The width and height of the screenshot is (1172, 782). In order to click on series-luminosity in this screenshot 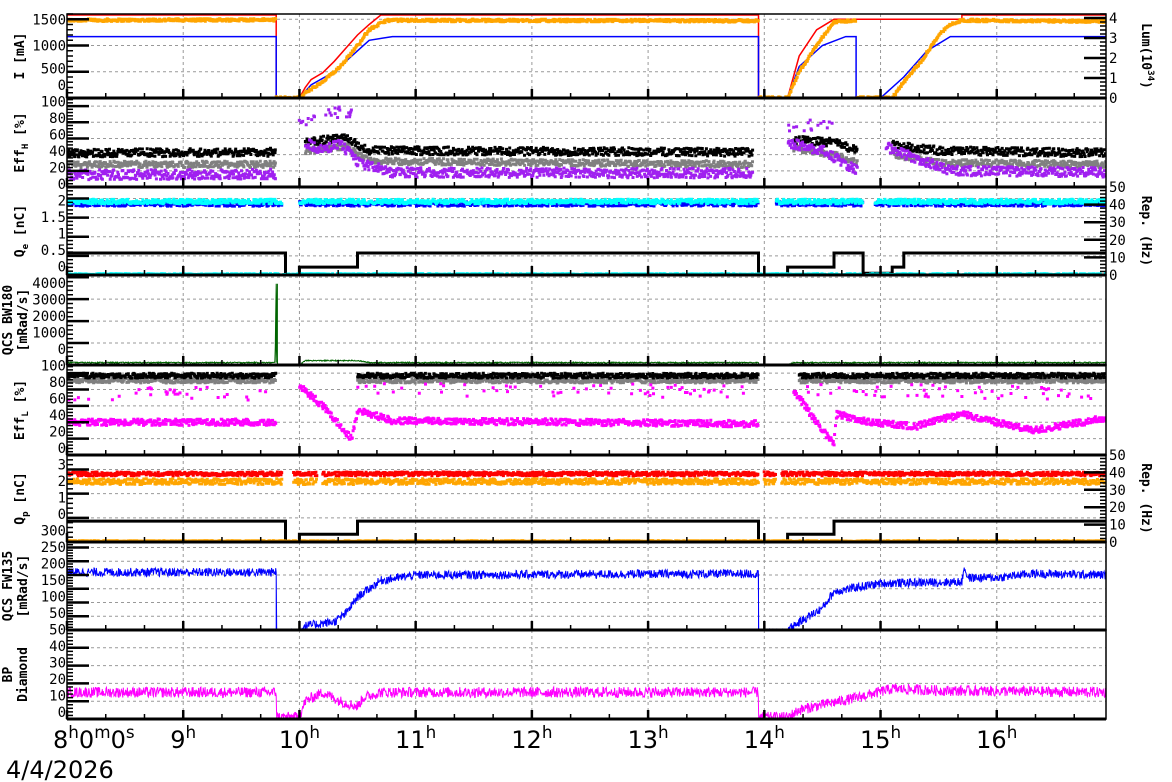, I will do `click(586, 57)`.